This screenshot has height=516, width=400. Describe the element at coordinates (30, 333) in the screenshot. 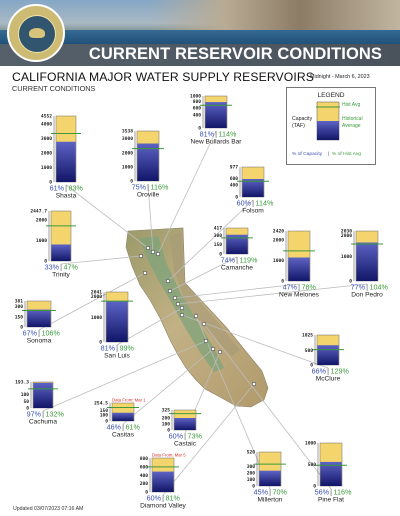

I see `pct-capacity-sonoma: 67%` at that location.